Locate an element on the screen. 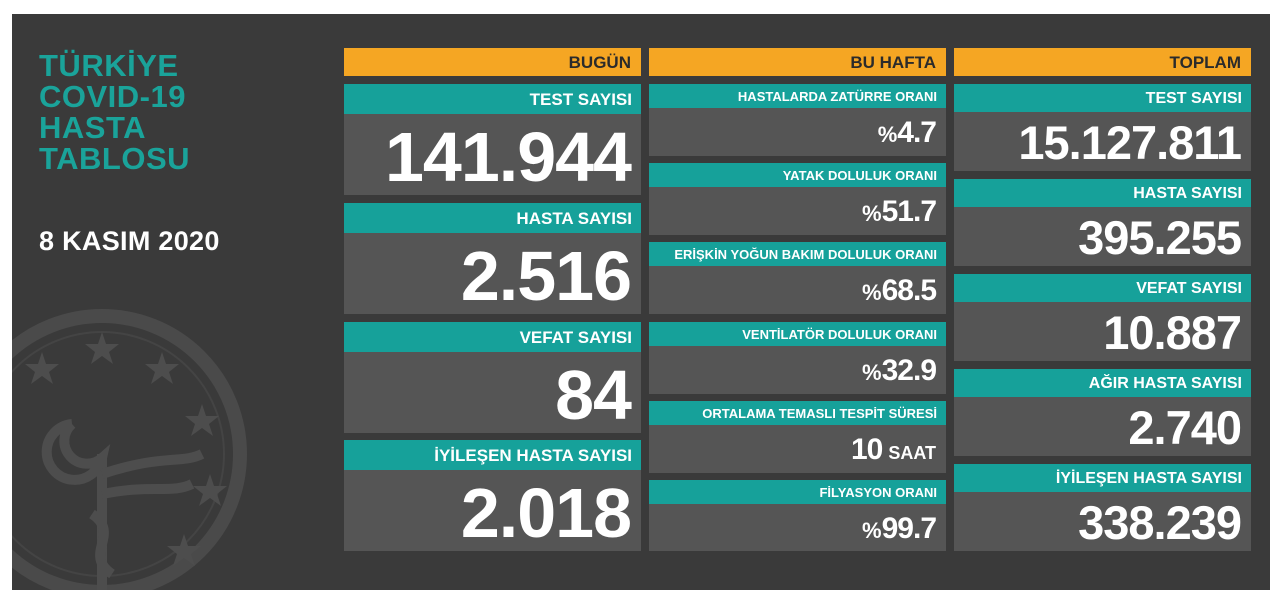  week-bed-value: 51.7 is located at coordinates (909, 211).